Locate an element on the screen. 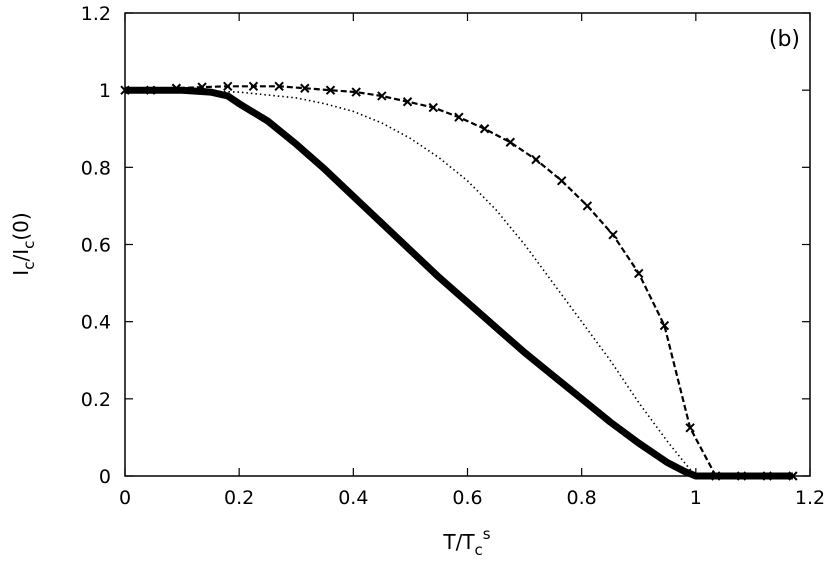 The height and width of the screenshot is (564, 830). y-tick-label: 0.6 is located at coordinates (96, 246).